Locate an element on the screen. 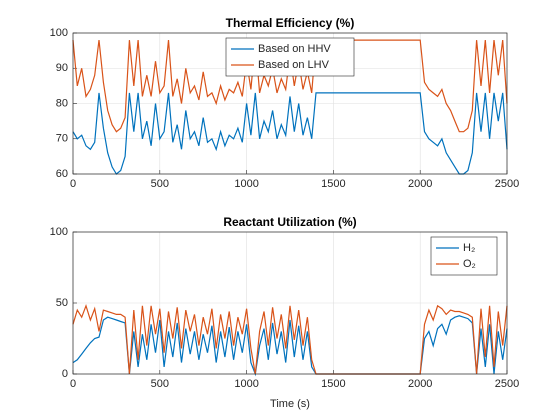 This screenshot has height=420, width=560. y-tick-label: 80 is located at coordinates (62, 103).